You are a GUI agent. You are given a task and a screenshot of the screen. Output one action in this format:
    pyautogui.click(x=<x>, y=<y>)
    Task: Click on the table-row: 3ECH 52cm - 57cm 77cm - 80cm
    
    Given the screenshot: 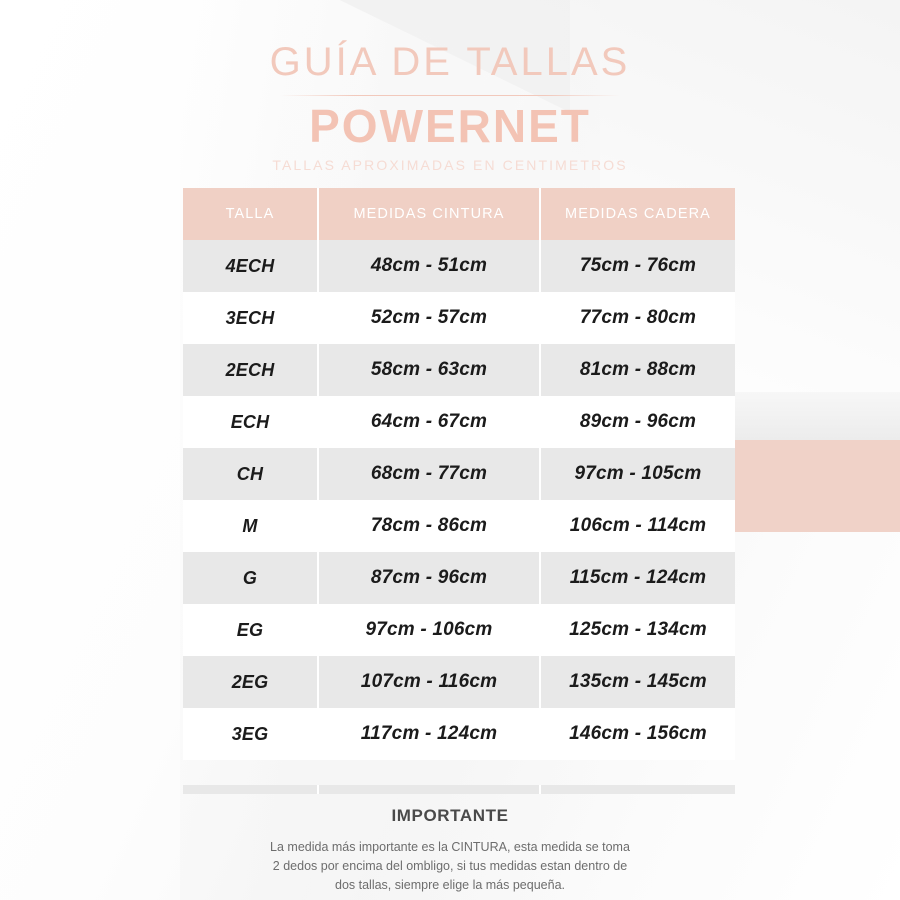 What is the action you would take?
    pyautogui.click(x=459, y=318)
    